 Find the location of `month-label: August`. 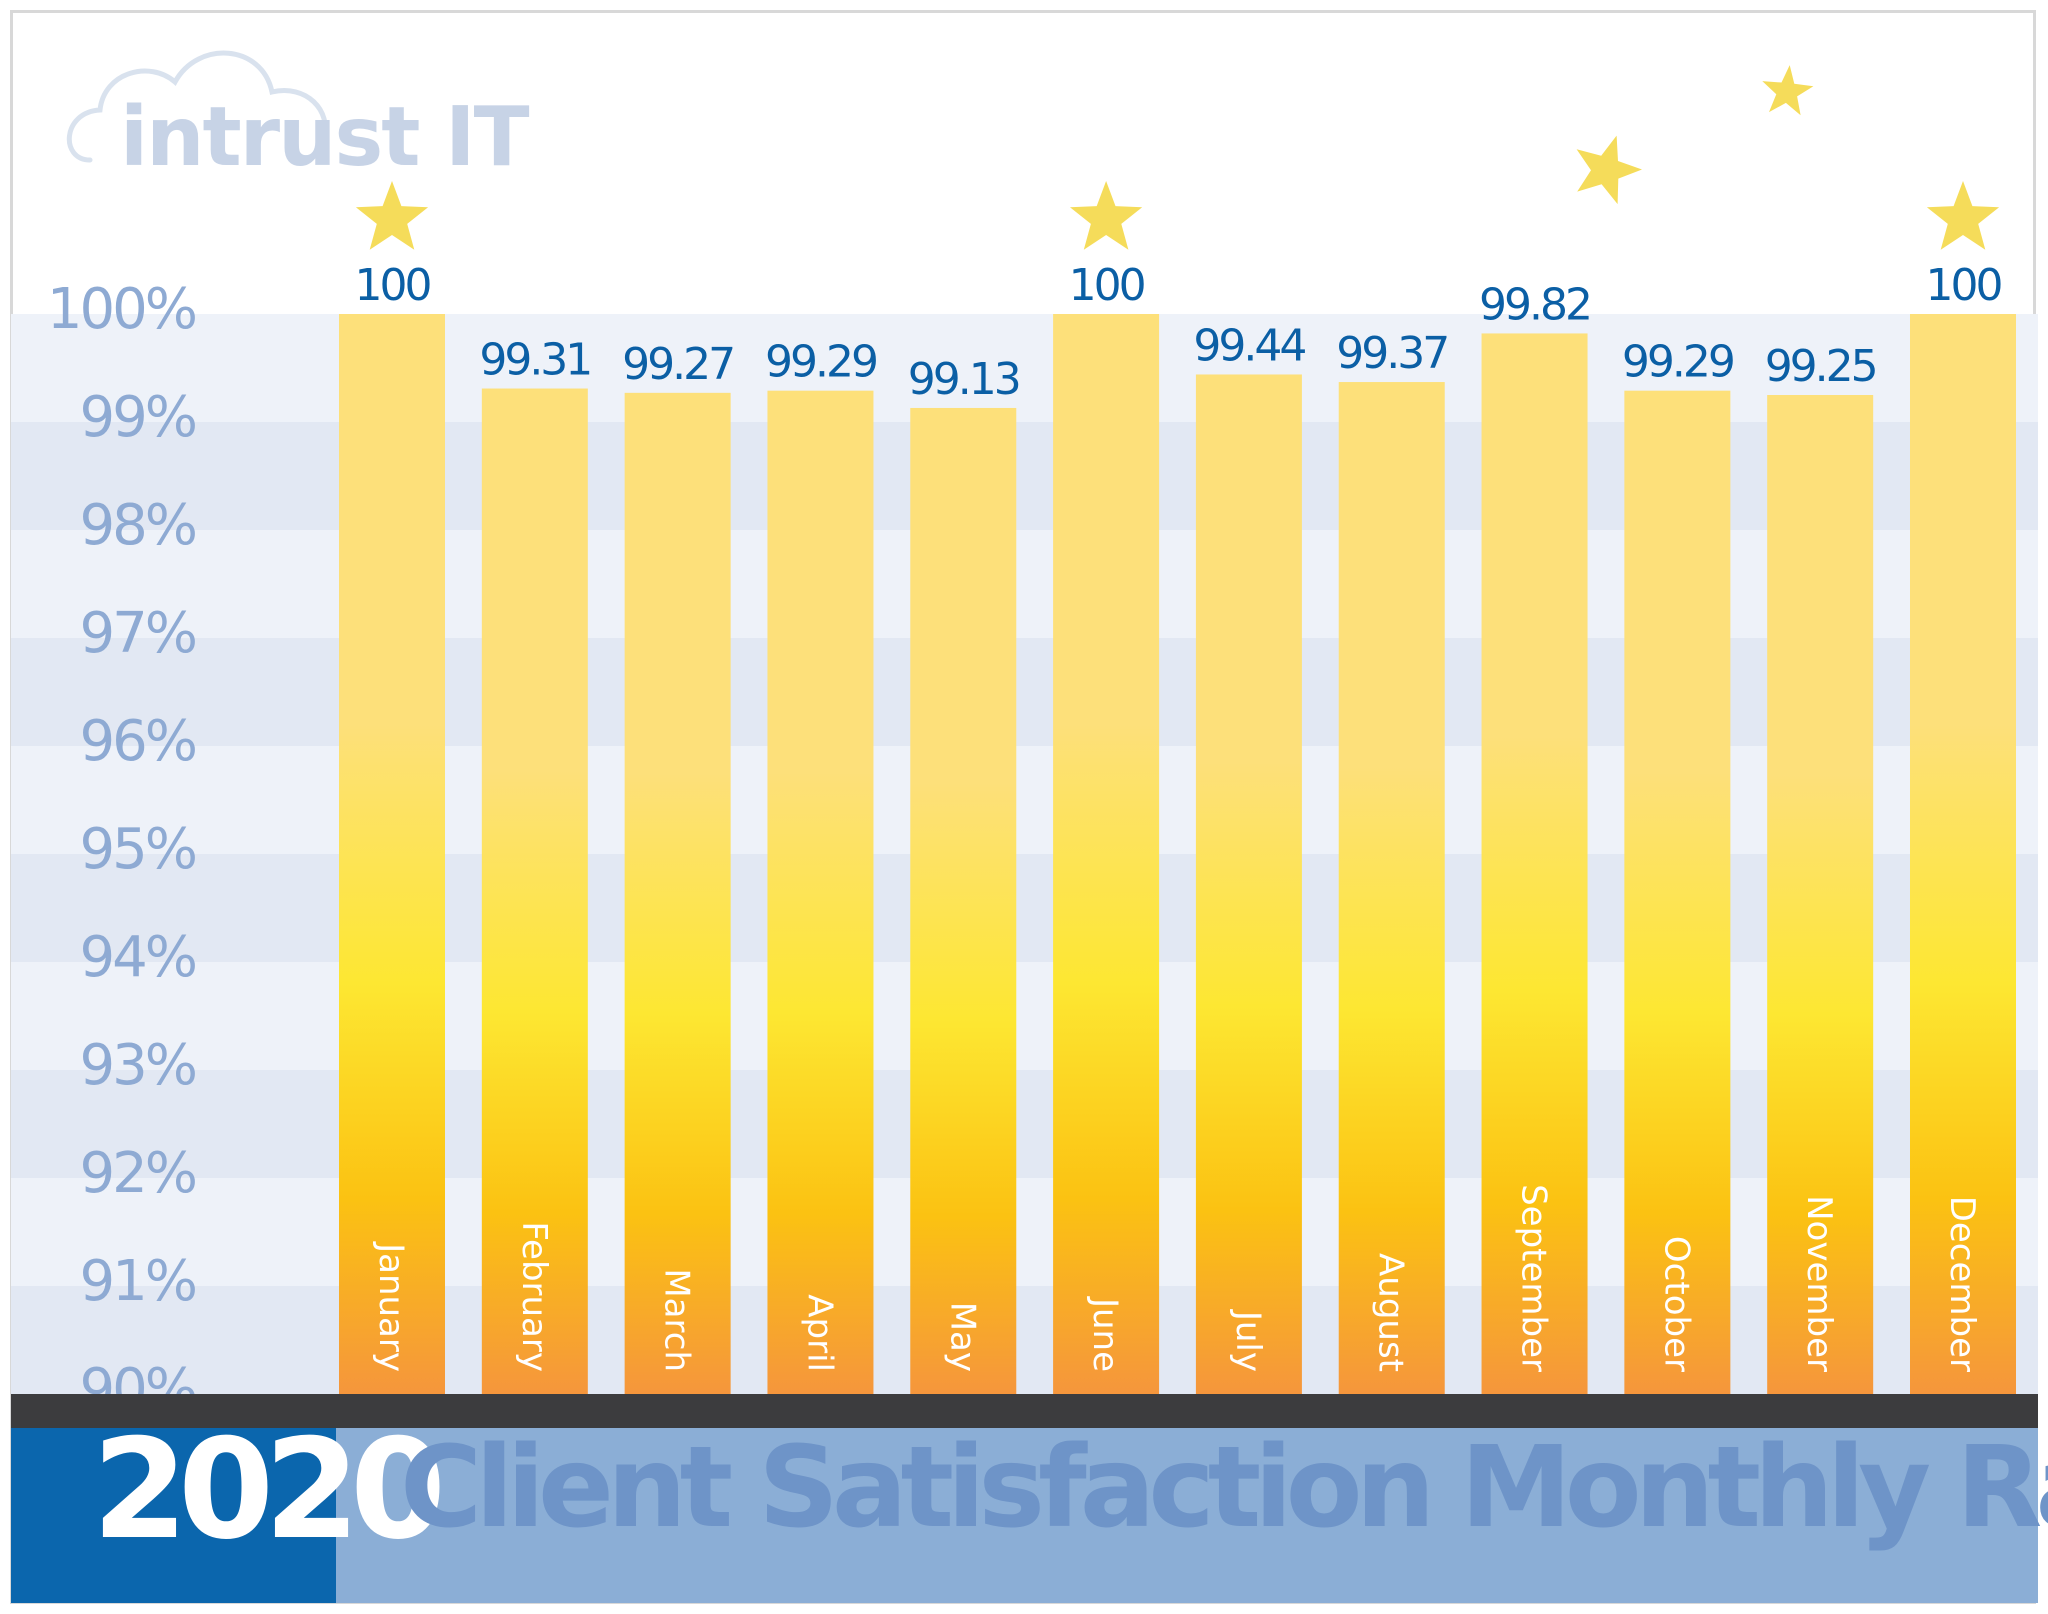

month-label: August is located at coordinates (1391, 1312).